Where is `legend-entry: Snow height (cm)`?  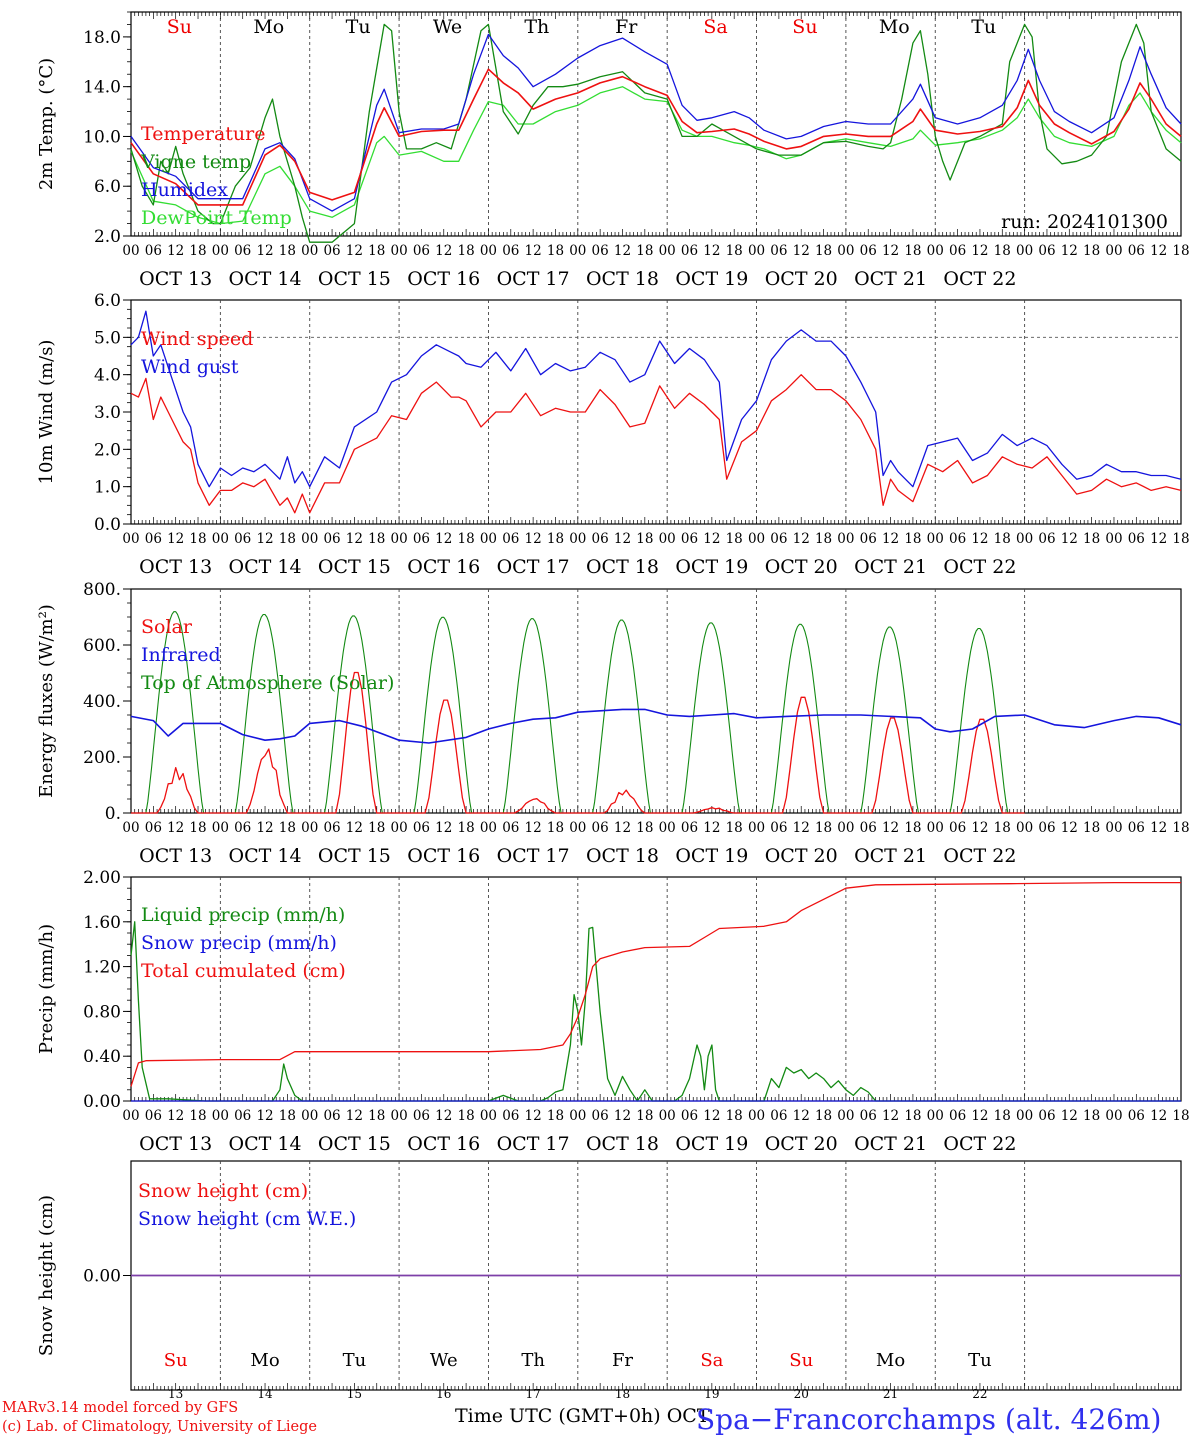 legend-entry: Snow height (cm) is located at coordinates (223, 1191).